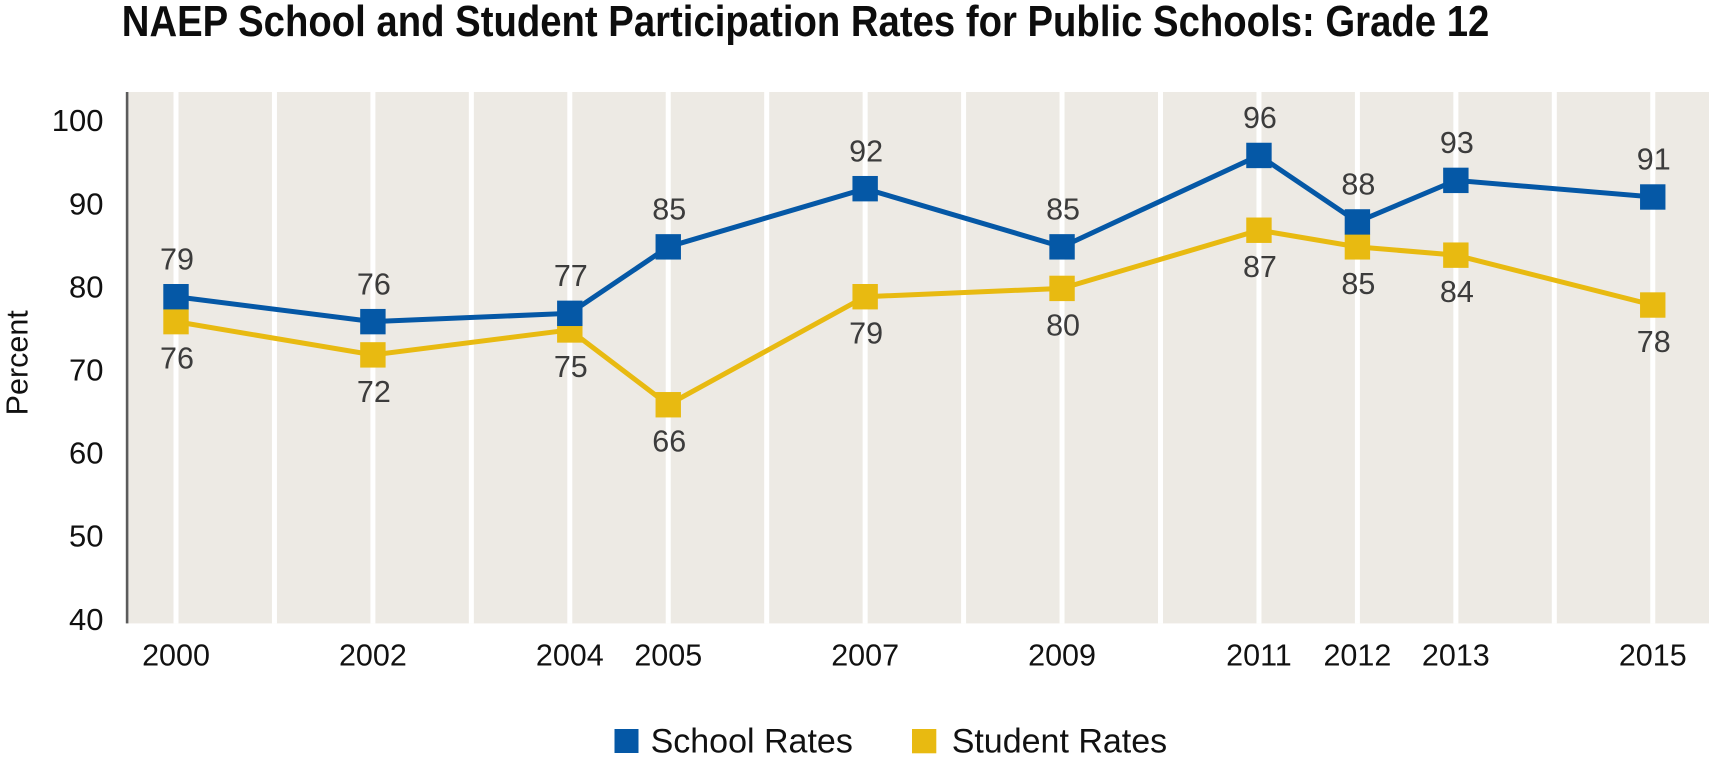  What do you see at coordinates (571, 367) in the screenshot?
I see `svg-text: 75` at bounding box center [571, 367].